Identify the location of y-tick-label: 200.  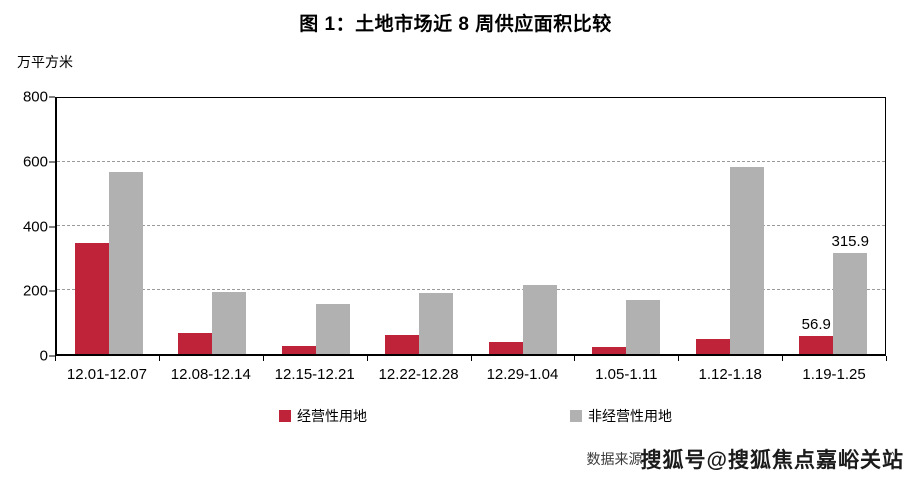
(35, 291).